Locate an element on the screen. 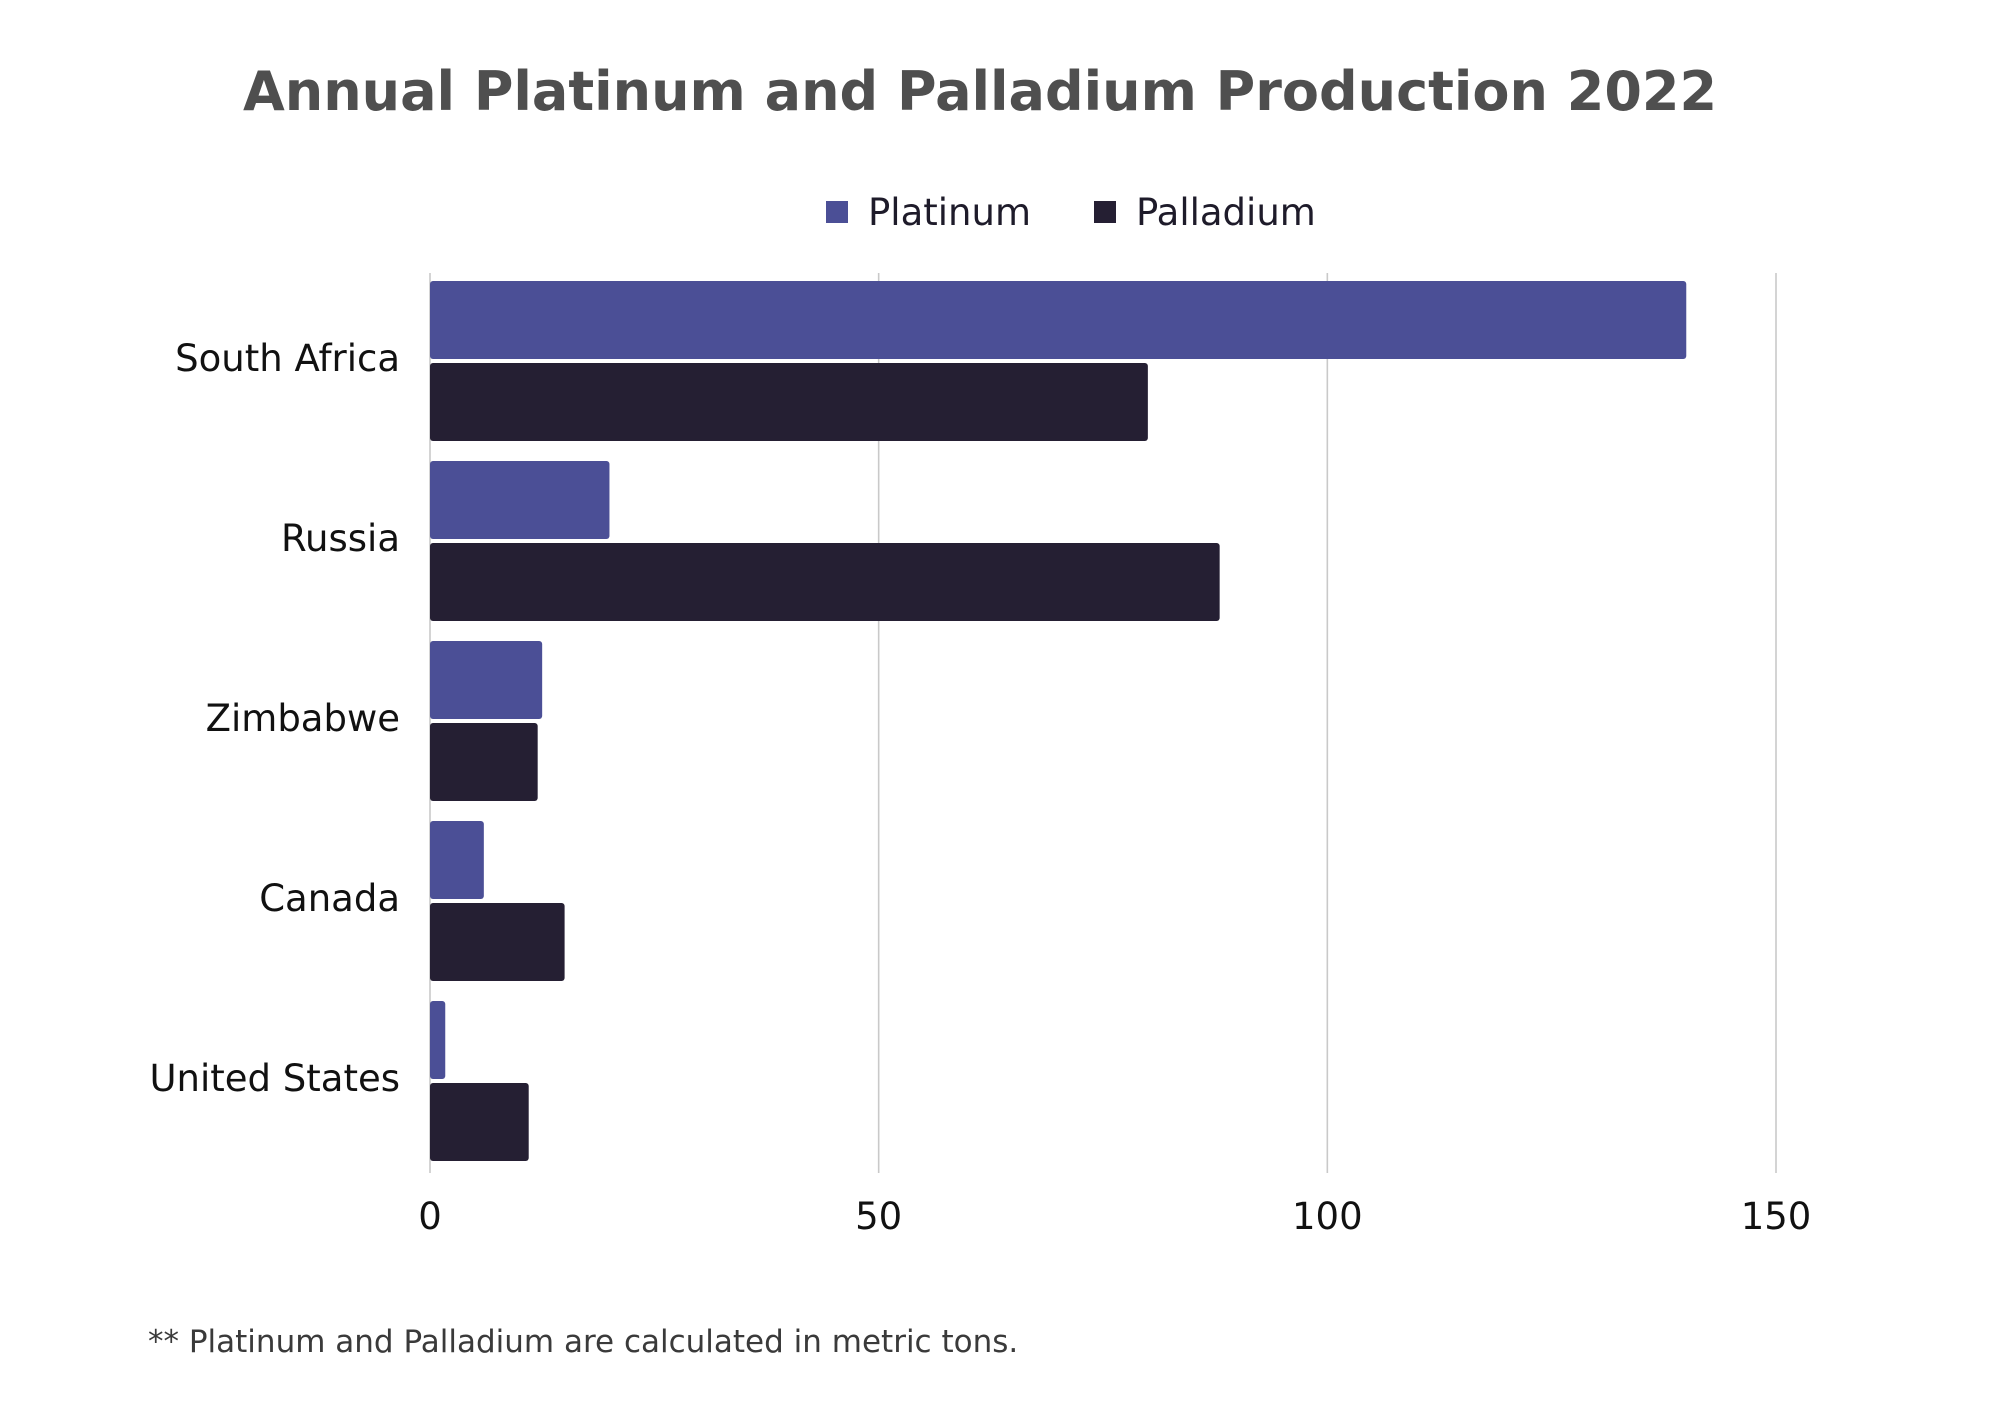  bar-platinum-south-africa is located at coordinates (1058, 320).